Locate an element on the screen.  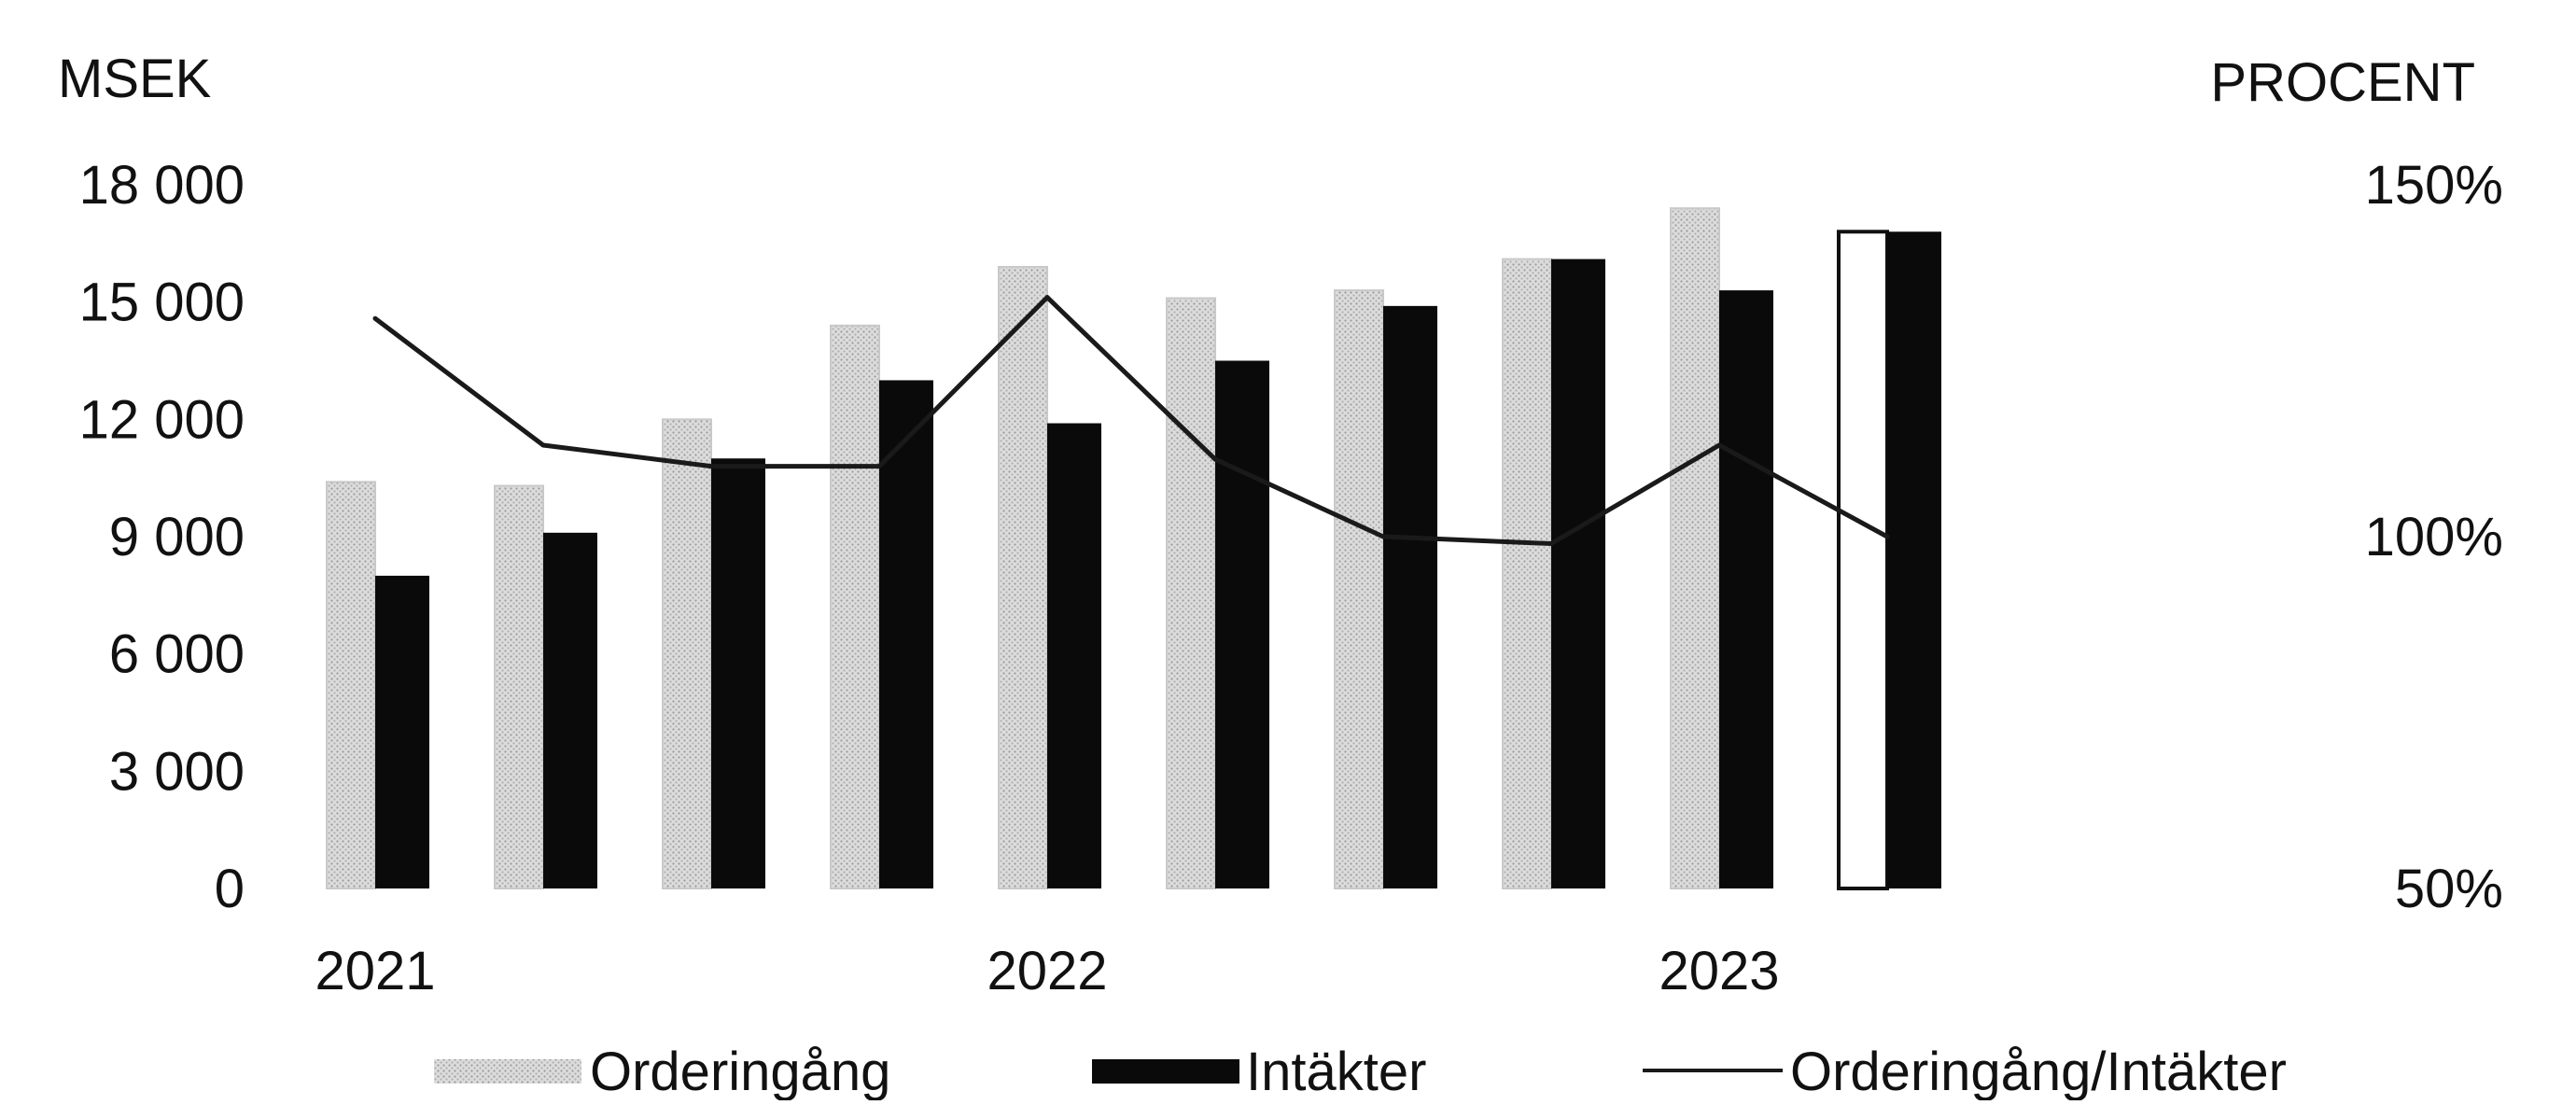
x-axis-year-labels: 2021 2022 2023 is located at coordinates (1047, 971).